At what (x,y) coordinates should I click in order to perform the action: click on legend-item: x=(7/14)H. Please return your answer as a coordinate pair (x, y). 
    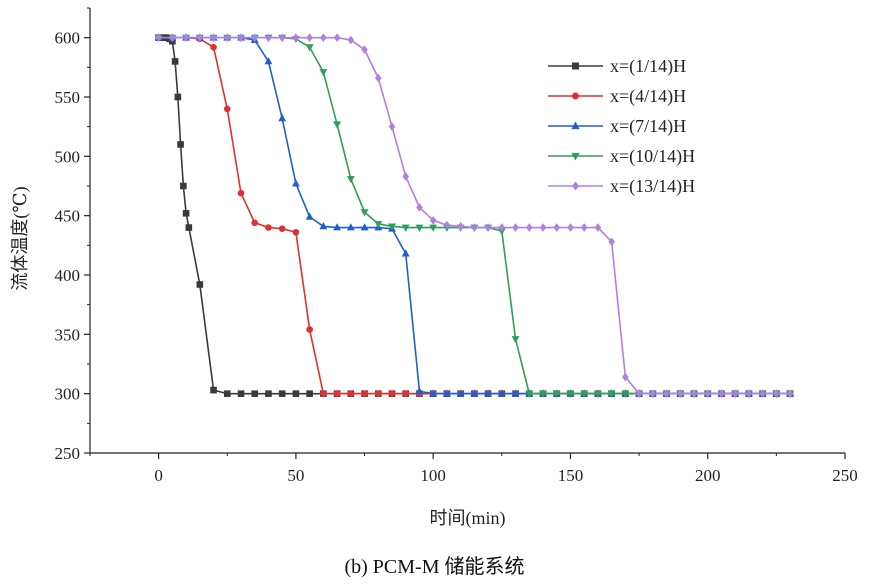
    Looking at the image, I should click on (617, 126).